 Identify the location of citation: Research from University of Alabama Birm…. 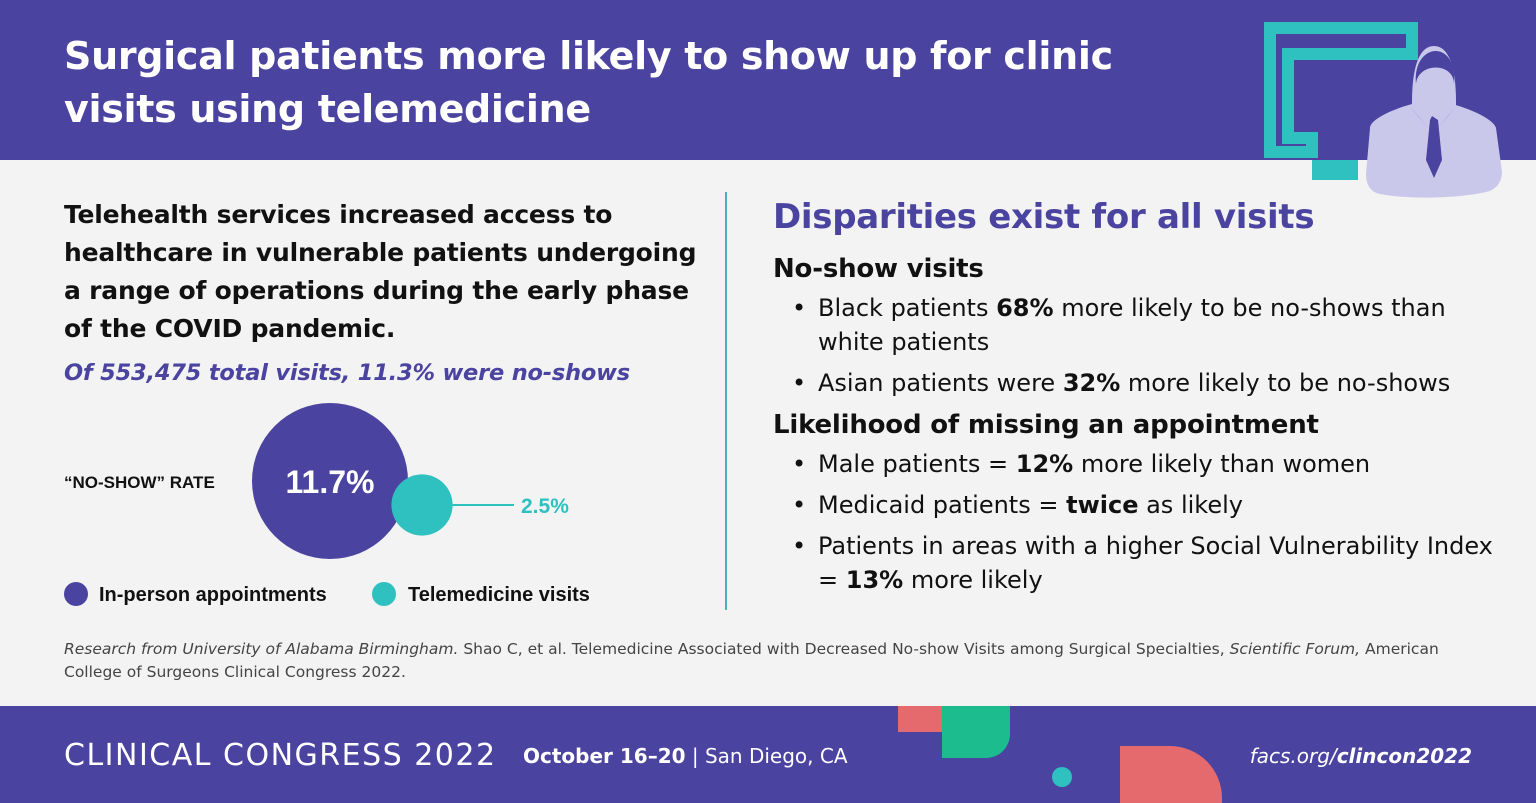
(751, 660).